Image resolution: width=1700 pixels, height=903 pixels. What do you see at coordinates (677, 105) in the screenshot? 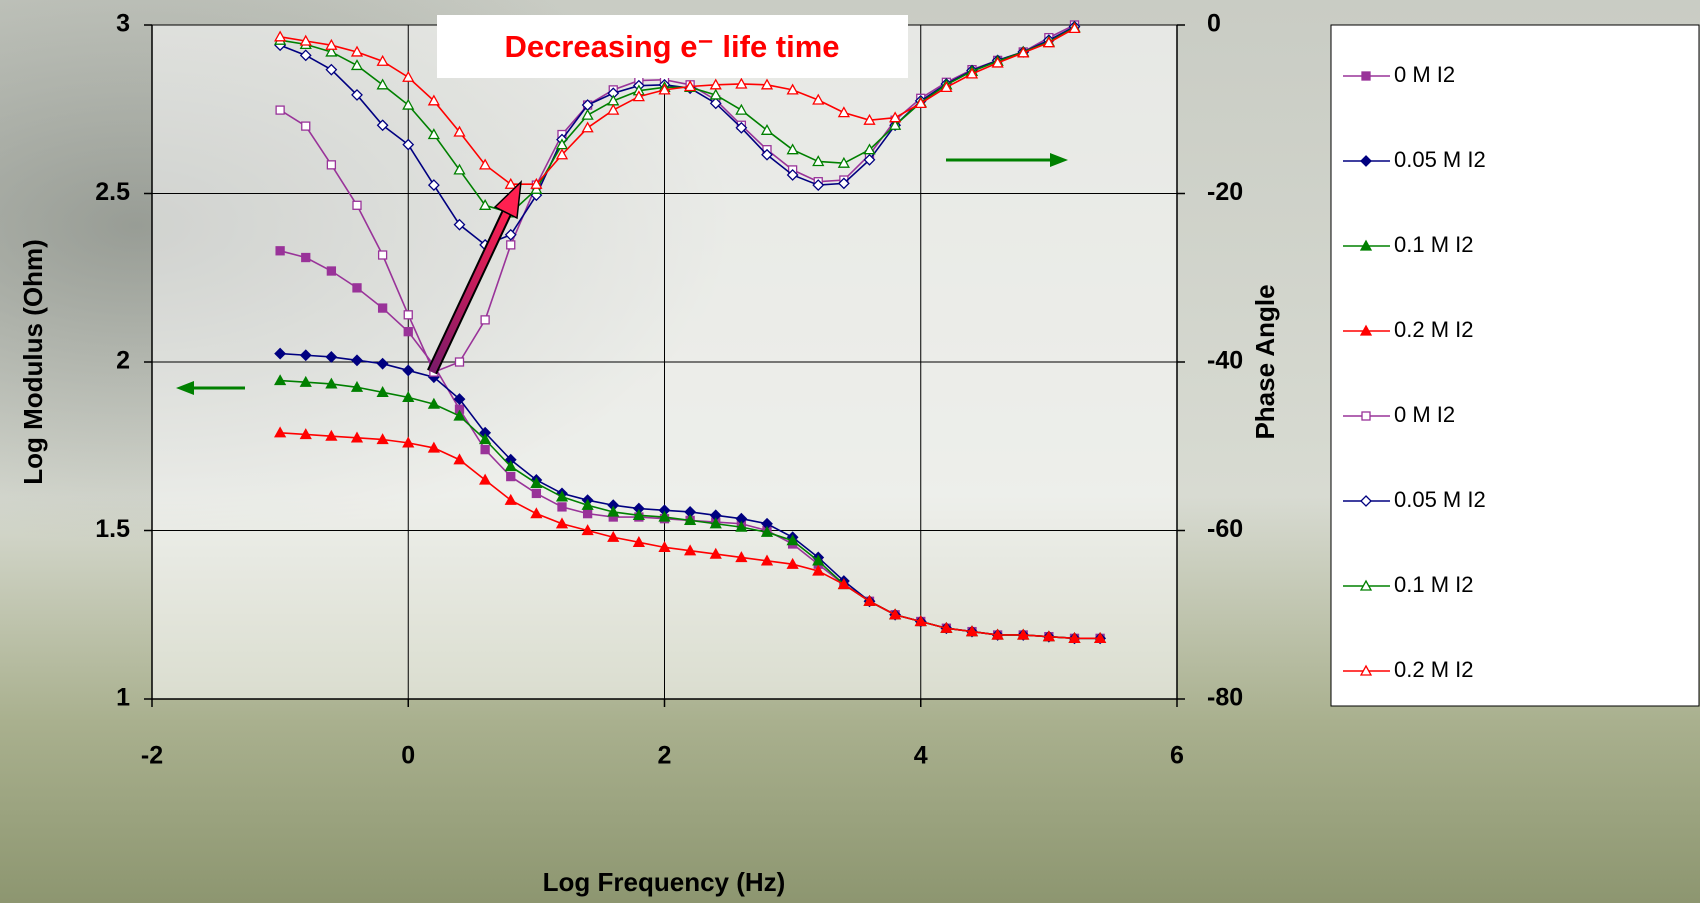
I see `series` at bounding box center [677, 105].